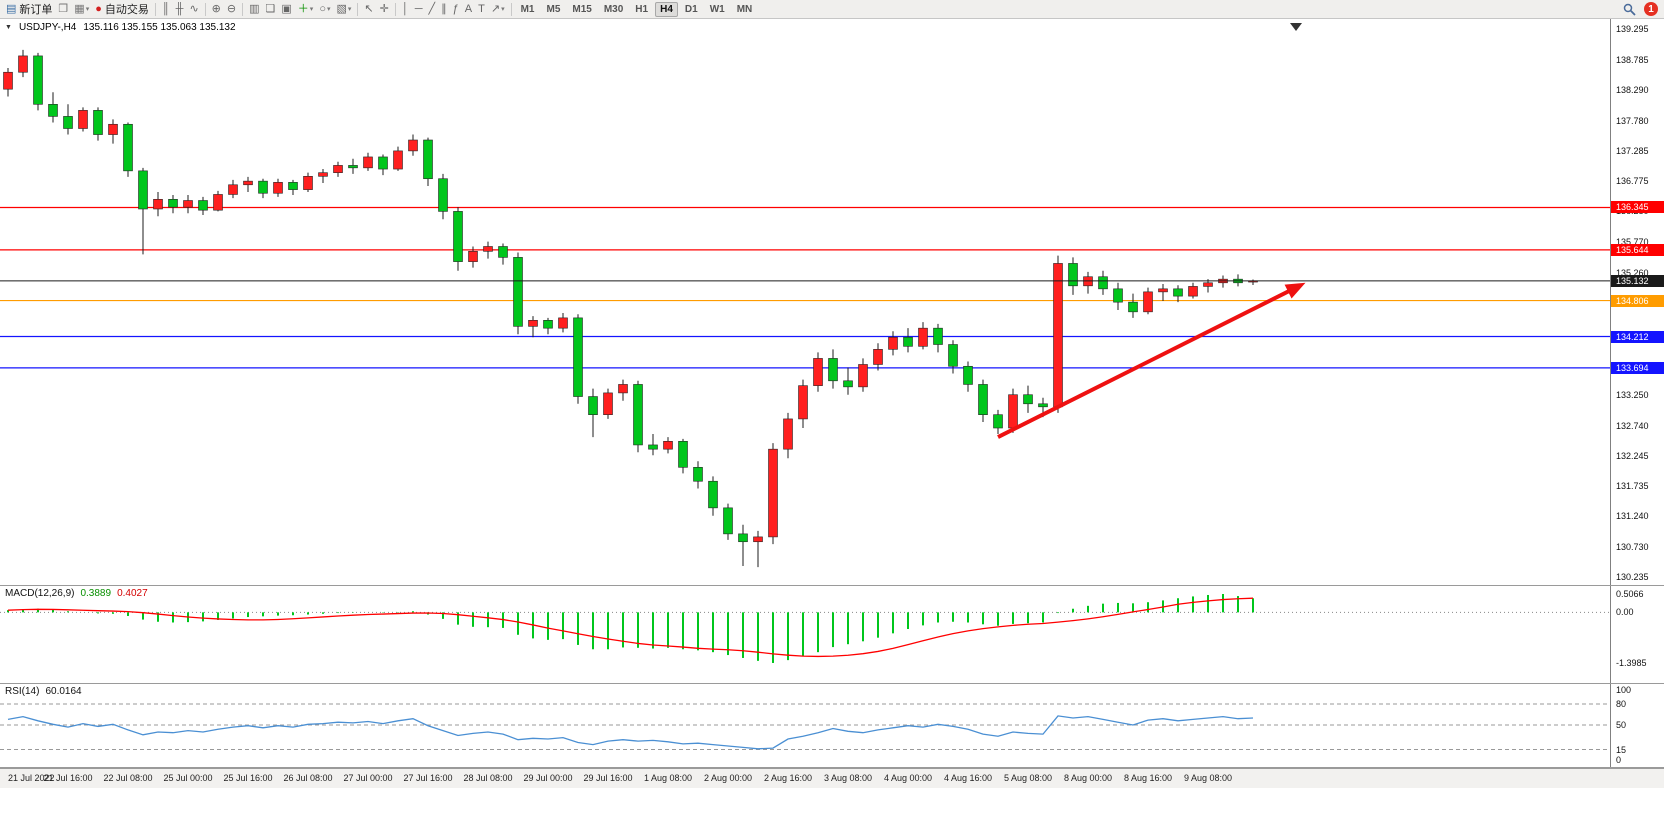 The height and width of the screenshot is (837, 1664). I want to click on timeframe-button-m5: M5, so click(553, 9).